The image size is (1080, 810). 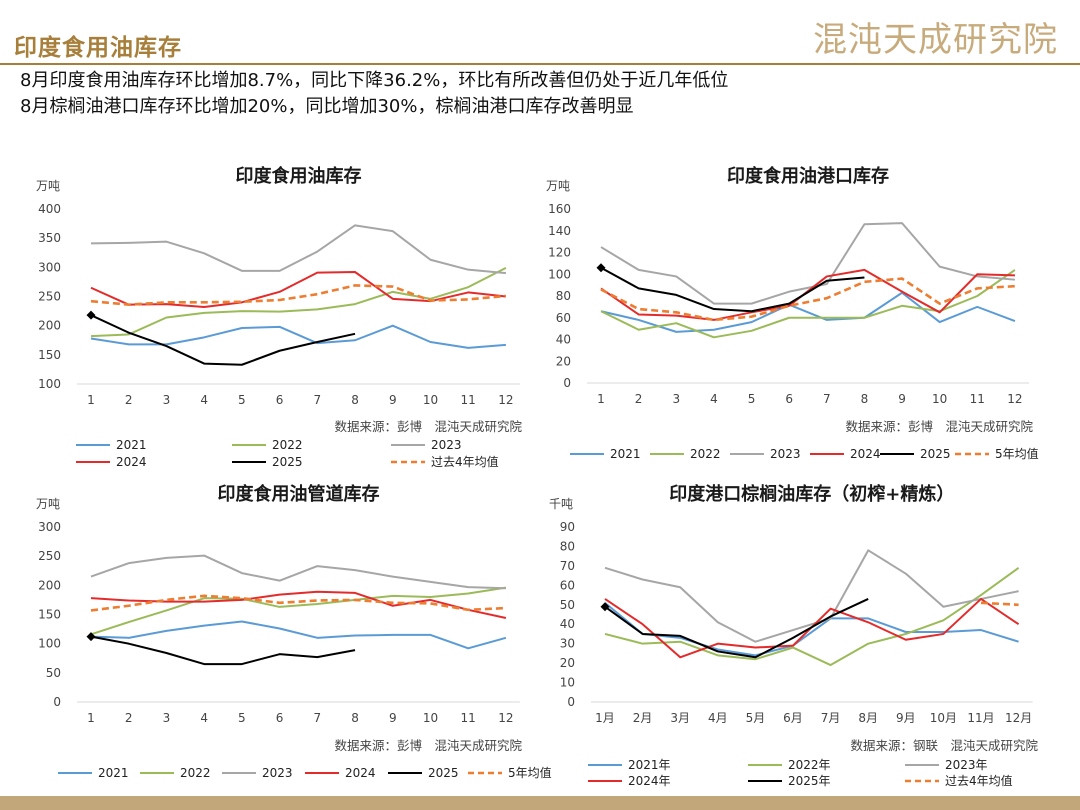 What do you see at coordinates (643, 718) in the screenshot?
I see `x-tick-label: 2月` at bounding box center [643, 718].